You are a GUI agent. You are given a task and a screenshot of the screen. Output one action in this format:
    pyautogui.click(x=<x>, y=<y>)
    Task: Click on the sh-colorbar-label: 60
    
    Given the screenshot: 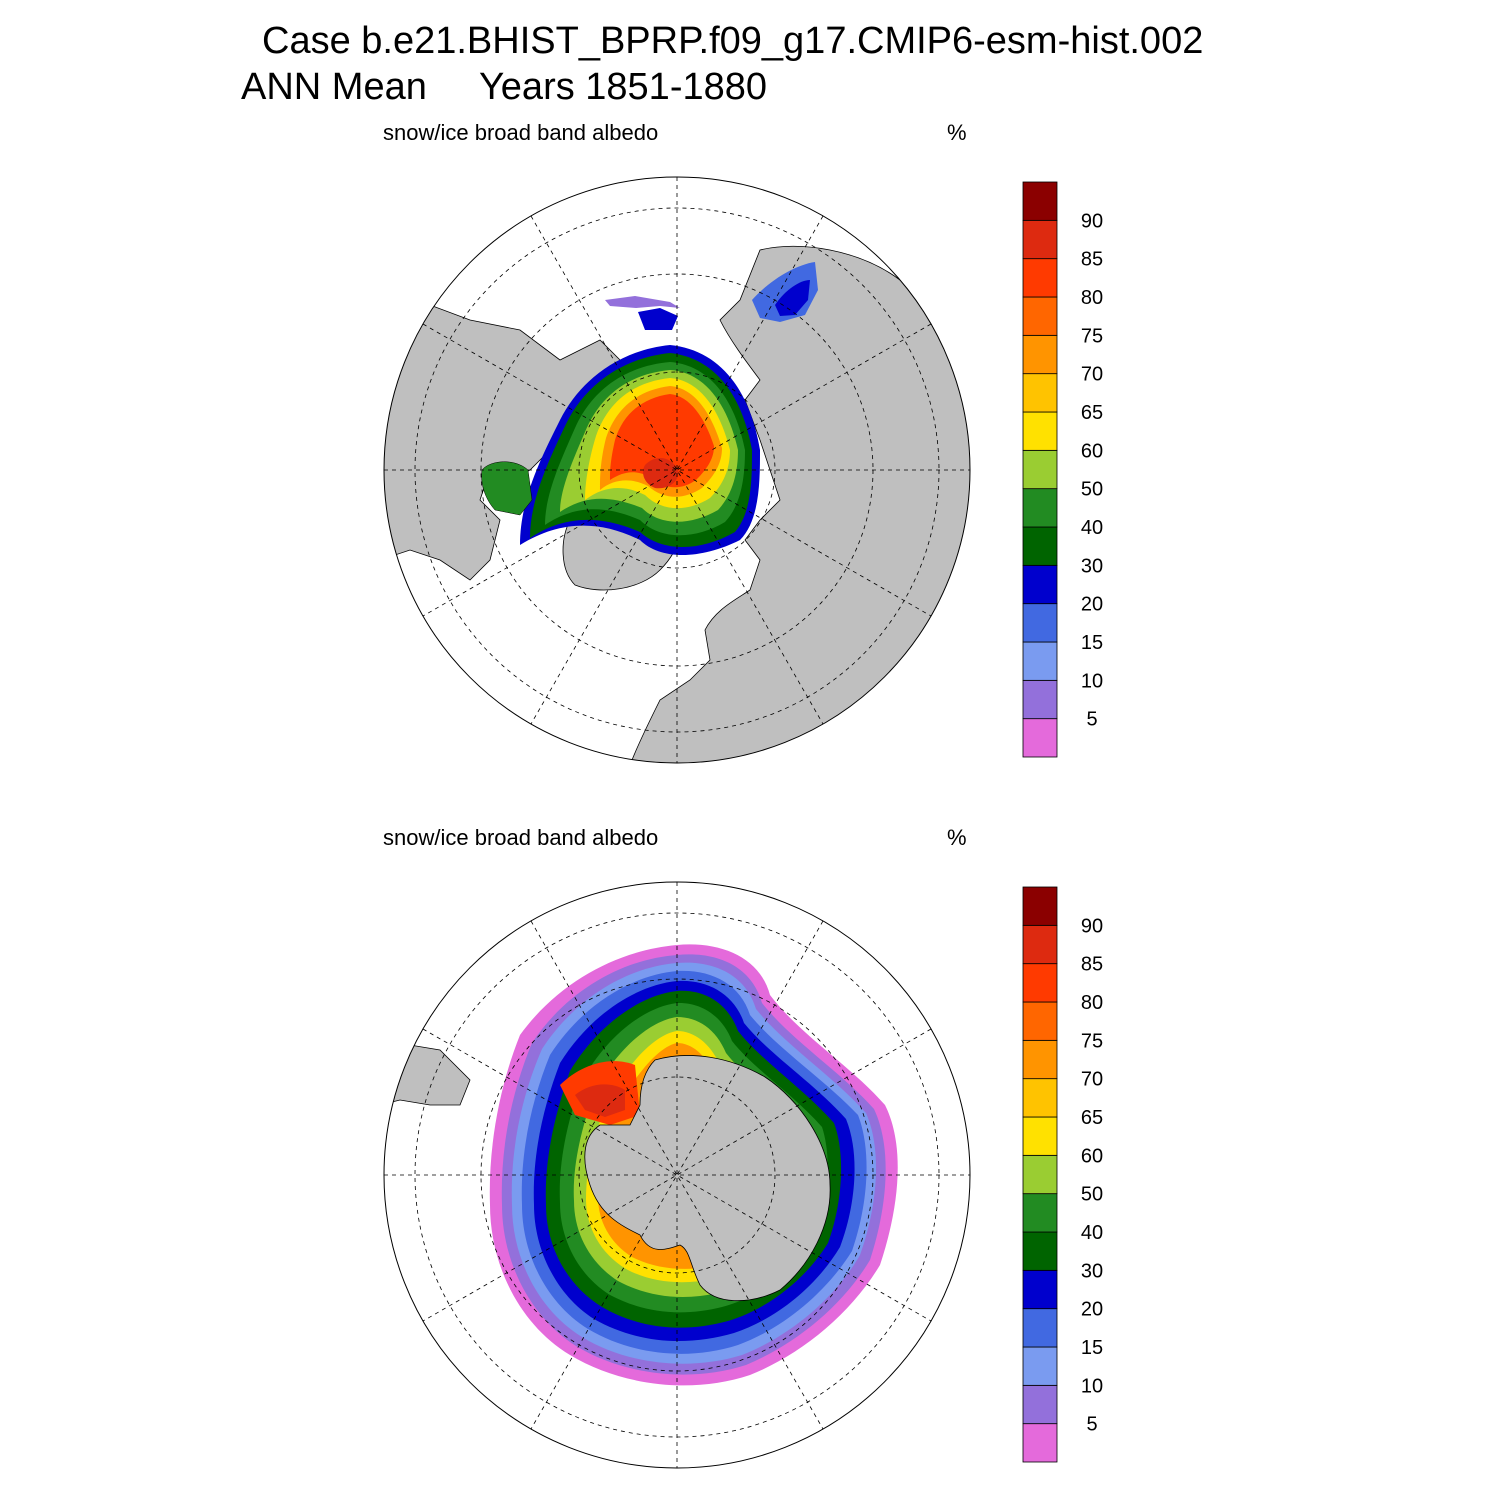 What is the action you would take?
    pyautogui.click(x=1092, y=1156)
    